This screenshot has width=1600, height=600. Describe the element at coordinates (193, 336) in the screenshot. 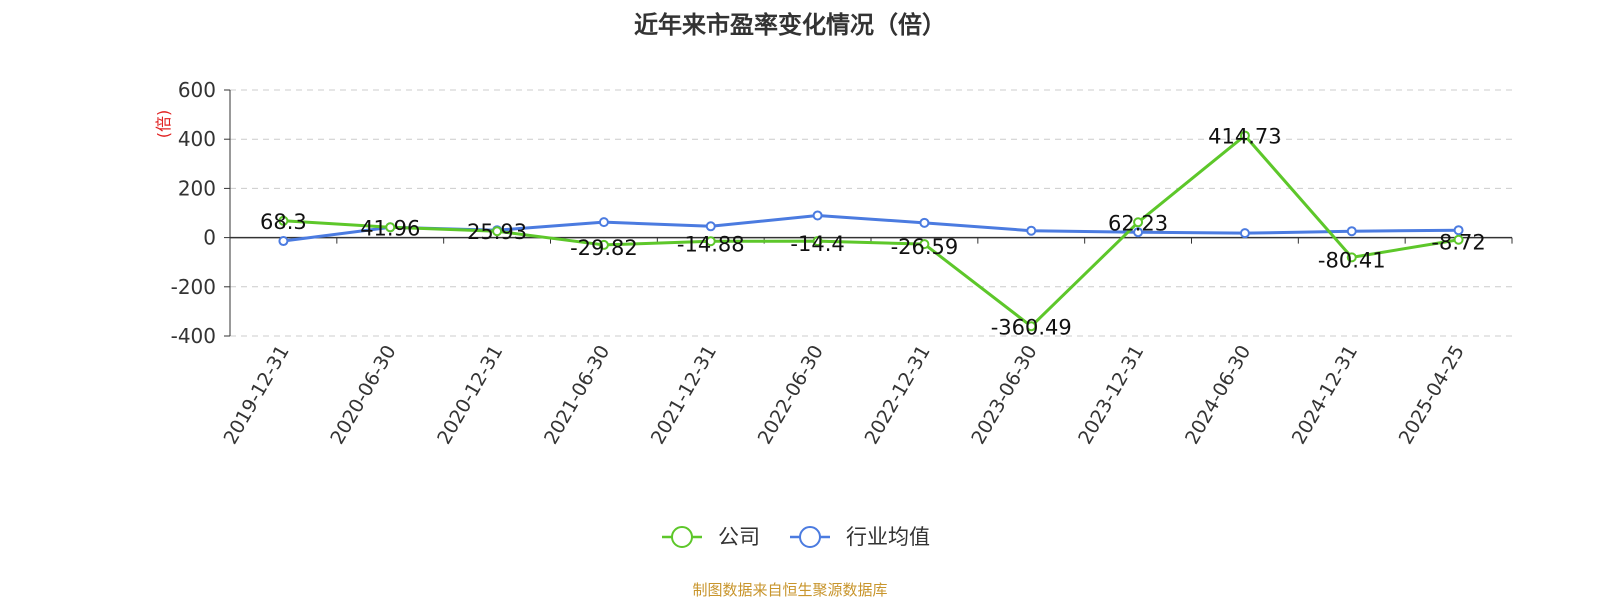

I see `y-tick-label: -400` at that location.